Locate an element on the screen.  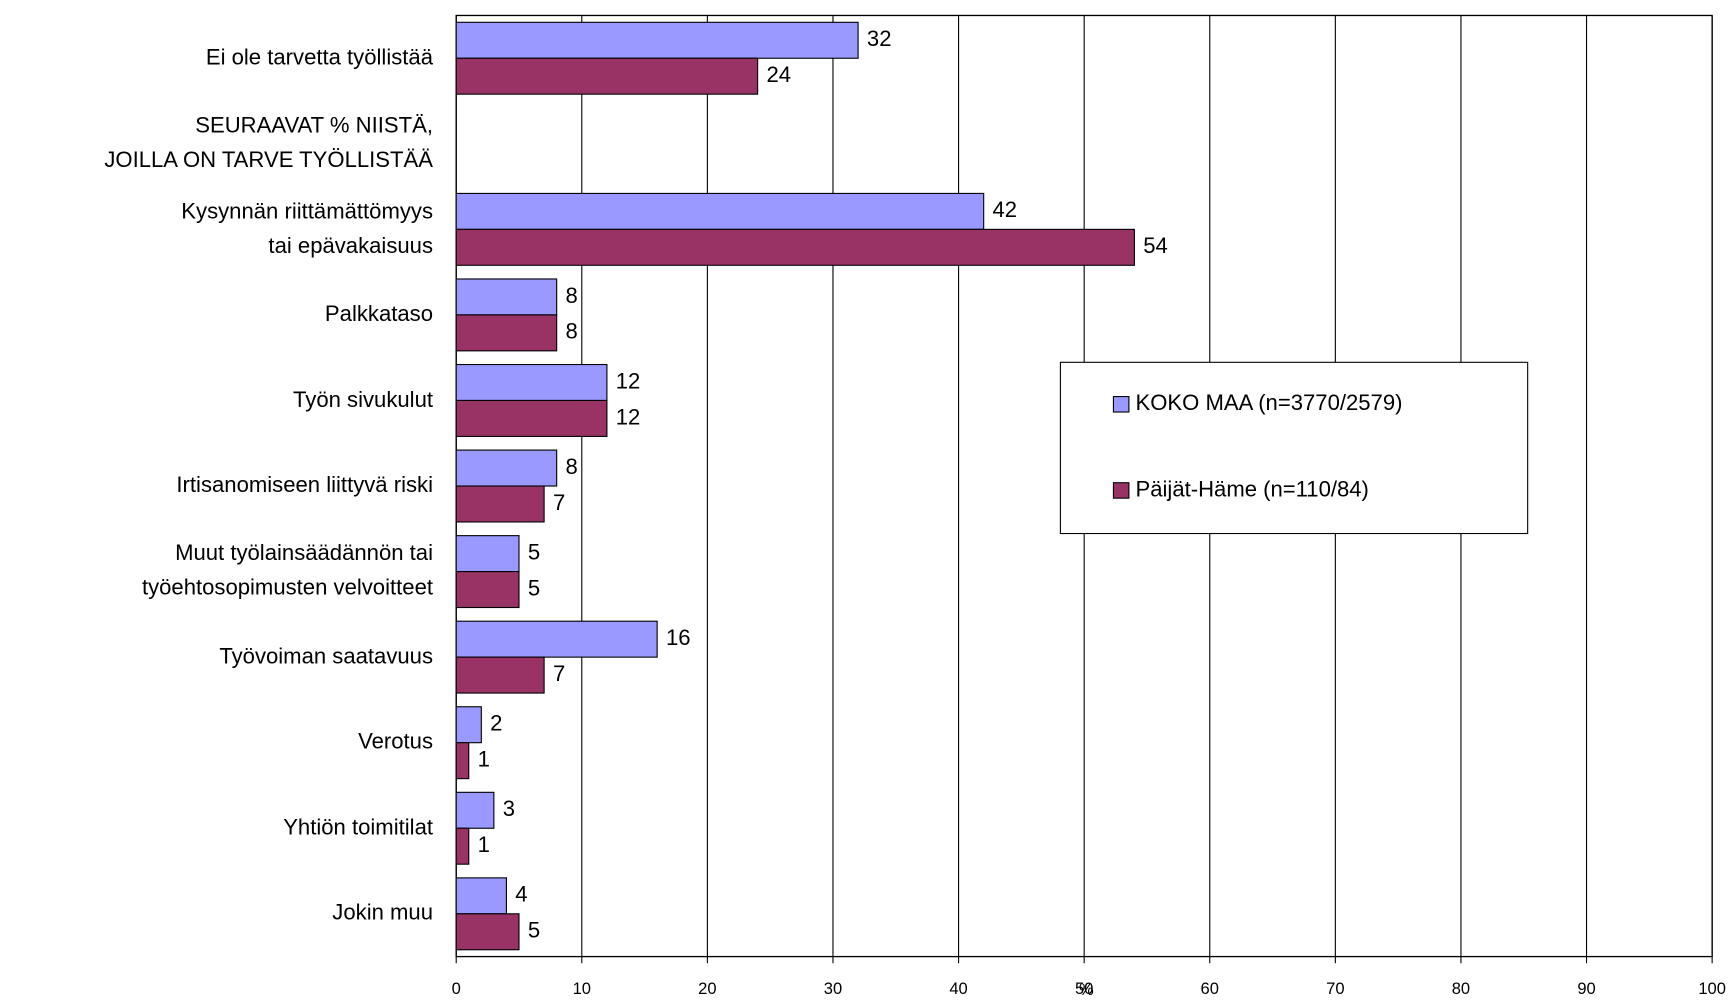
value-label: 24 is located at coordinates (778, 74).